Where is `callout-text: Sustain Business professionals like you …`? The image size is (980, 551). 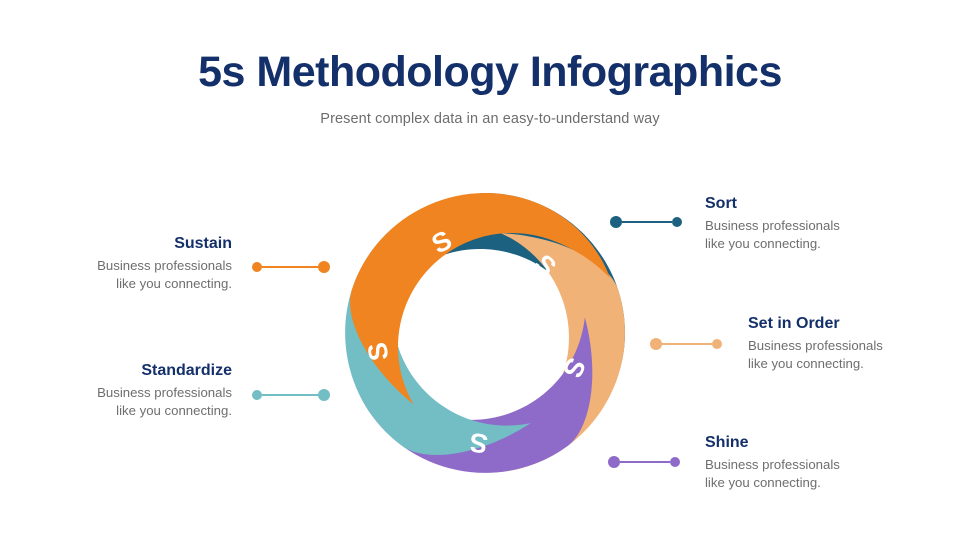 callout-text: Sustain Business professionals like you … is located at coordinates (126, 263).